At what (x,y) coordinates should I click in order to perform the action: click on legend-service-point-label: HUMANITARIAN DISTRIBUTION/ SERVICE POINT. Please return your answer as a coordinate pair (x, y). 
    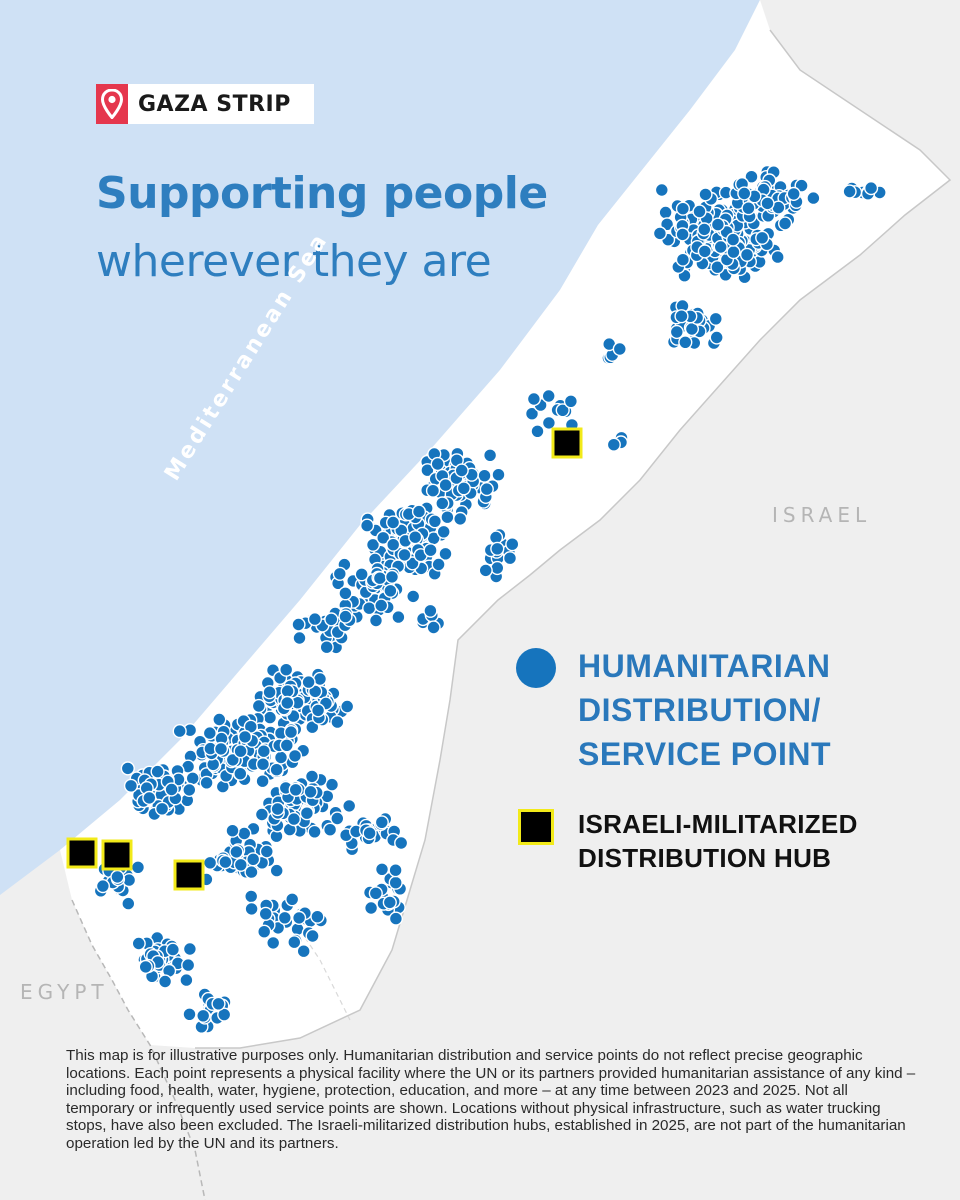
    Looking at the image, I should click on (705, 710).